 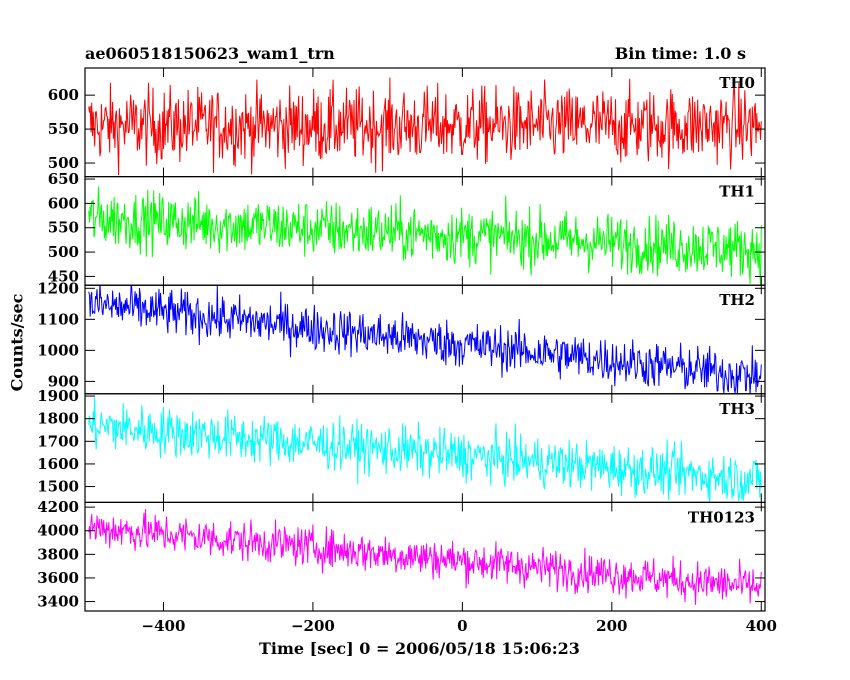 I want to click on y-axis-label: Counts/sec, so click(x=17, y=342).